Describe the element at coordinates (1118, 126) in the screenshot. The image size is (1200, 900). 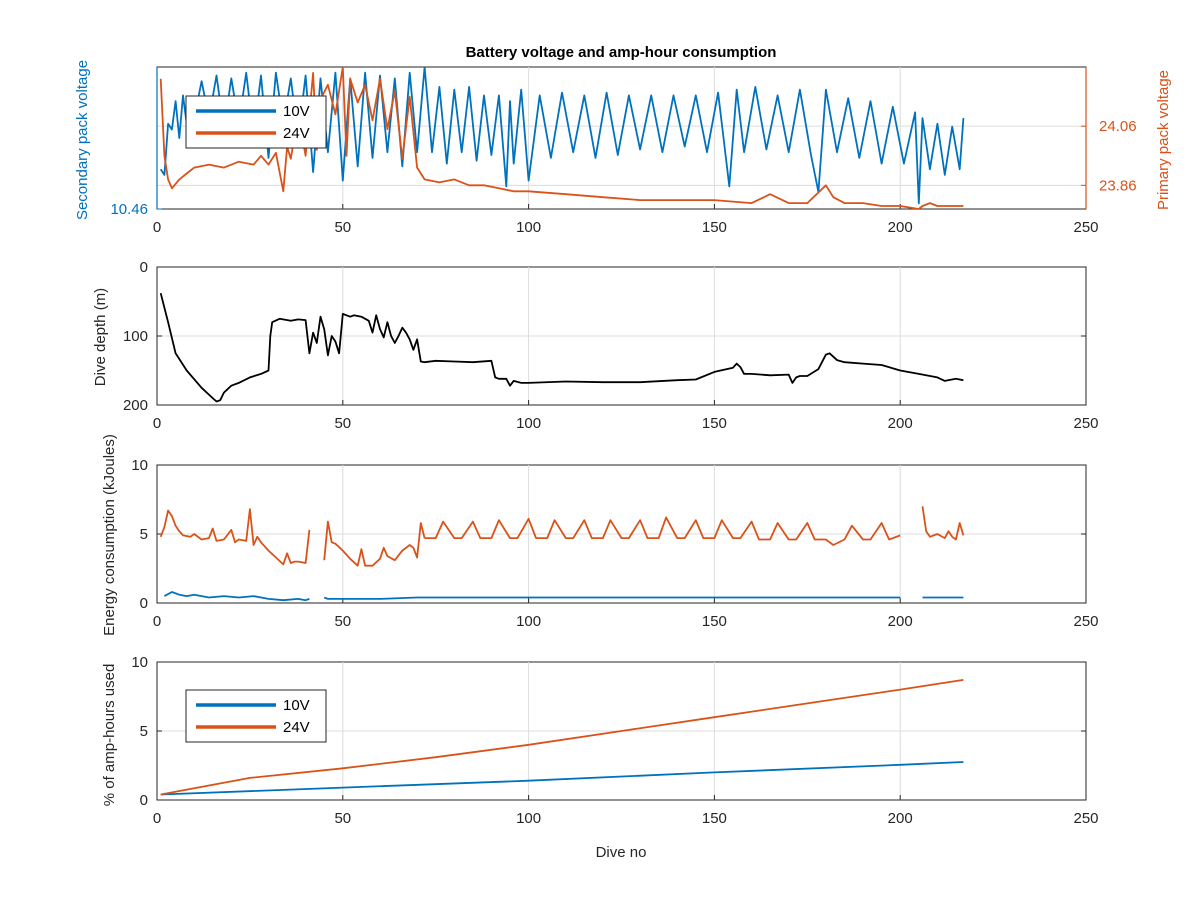
I see `right-y-tick-label: 24.06` at that location.